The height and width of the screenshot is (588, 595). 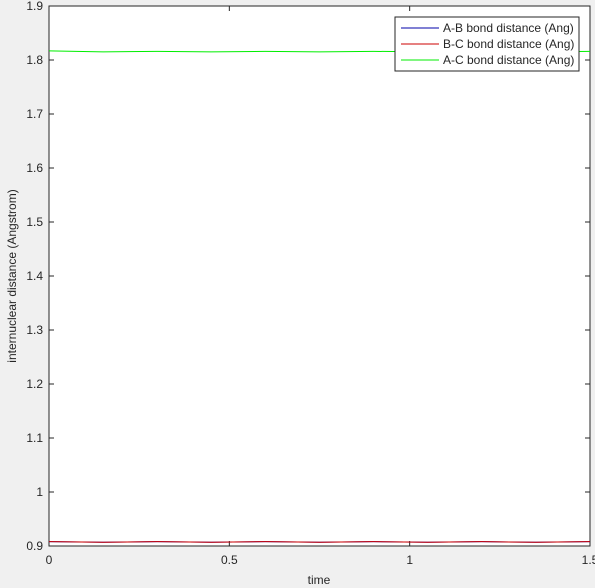 What do you see at coordinates (508, 60) in the screenshot?
I see `legend-label: A-C bond distance (Ang)` at bounding box center [508, 60].